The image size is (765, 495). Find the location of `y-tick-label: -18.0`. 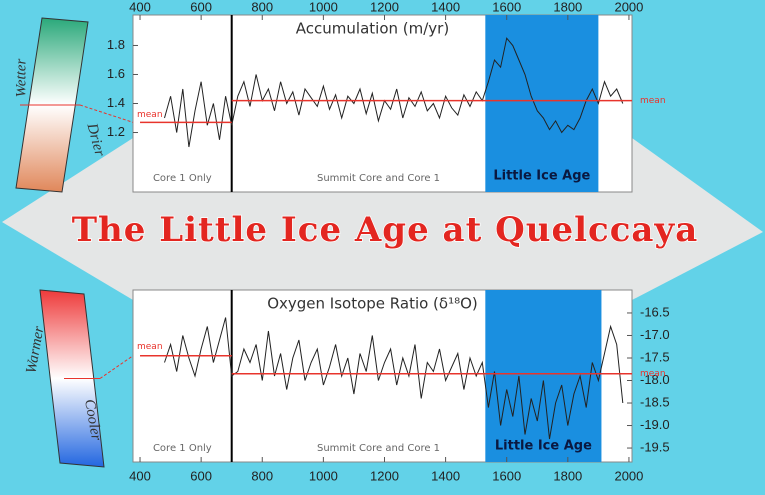

y-tick-label: -18.0 is located at coordinates (655, 379).